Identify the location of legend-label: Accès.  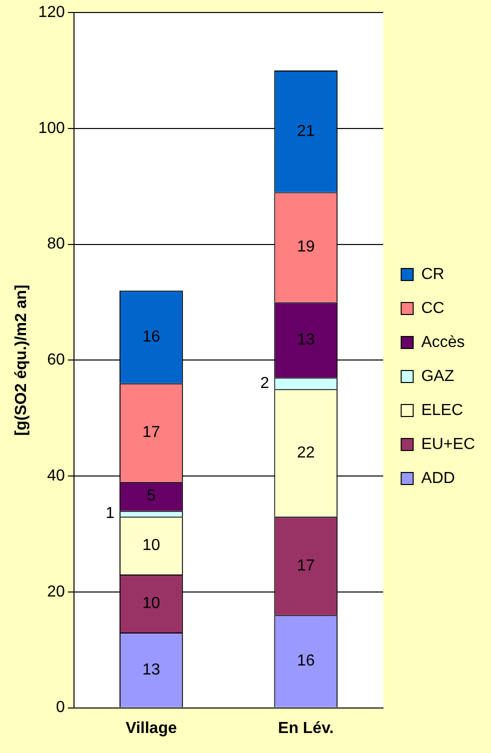
(443, 342).